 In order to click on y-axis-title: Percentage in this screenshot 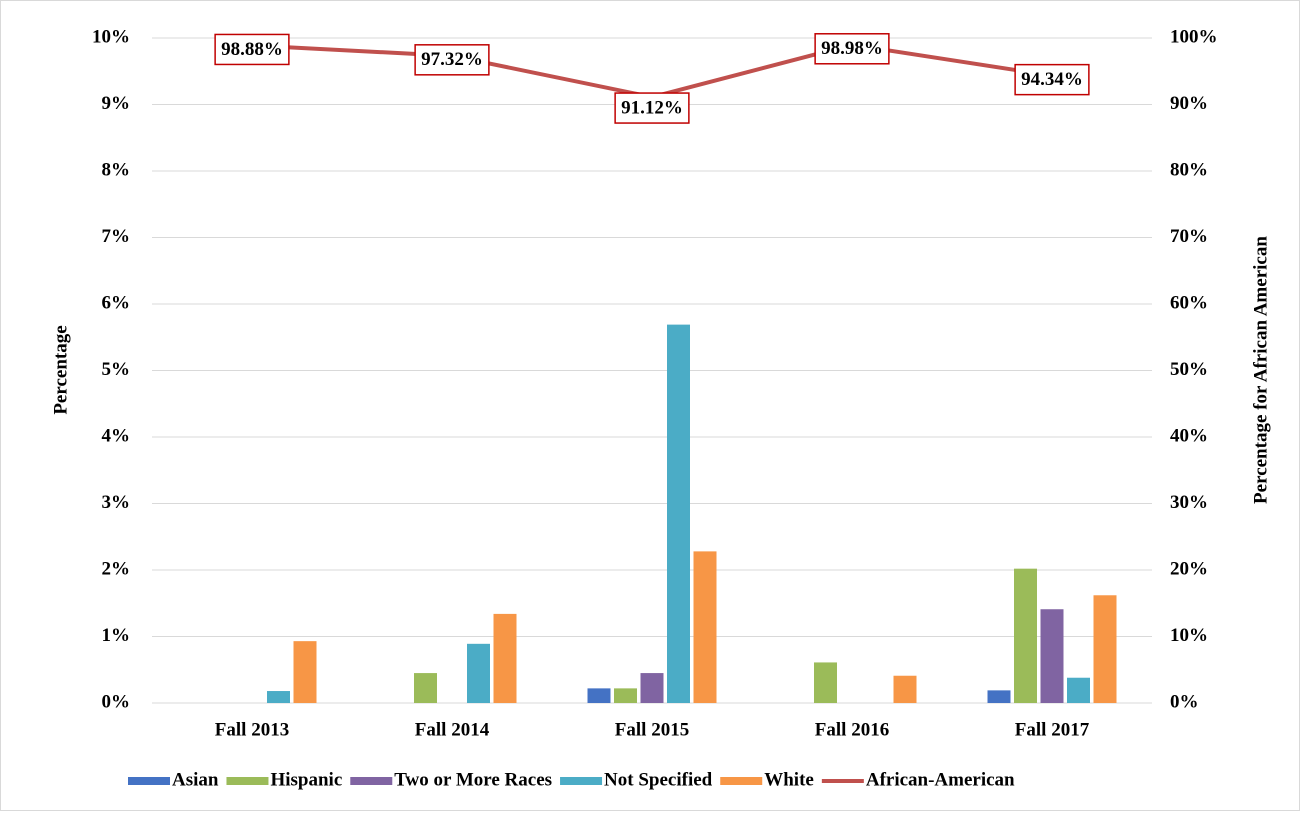, I will do `click(60, 369)`.